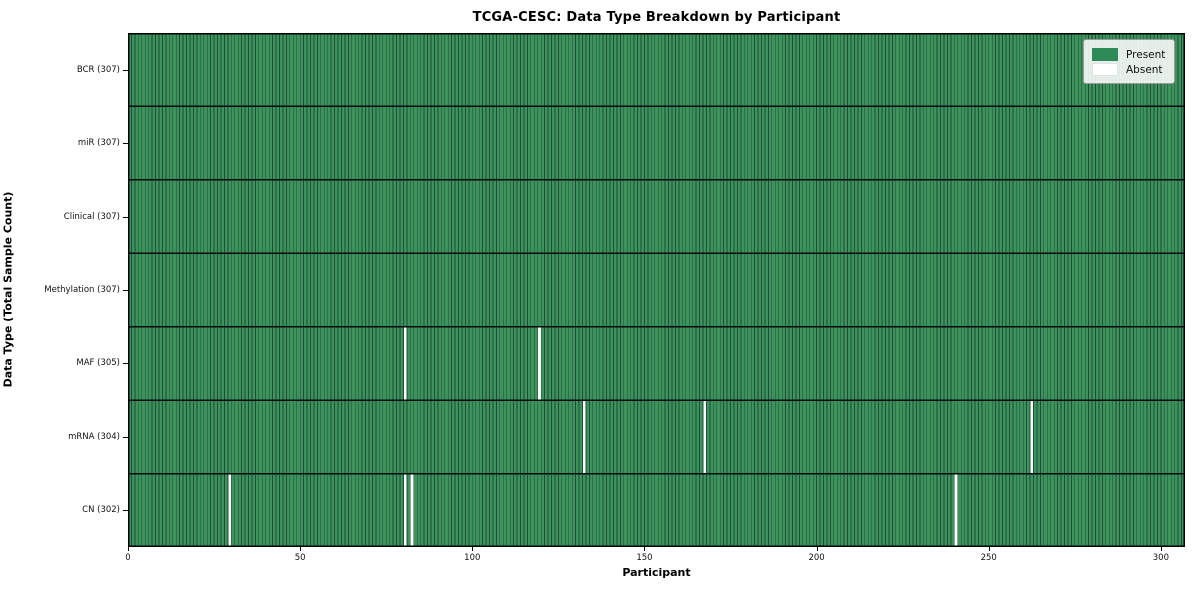 The height and width of the screenshot is (600, 1200). Describe the element at coordinates (816, 558) in the screenshot. I see `xtick-label-200: 200` at that location.